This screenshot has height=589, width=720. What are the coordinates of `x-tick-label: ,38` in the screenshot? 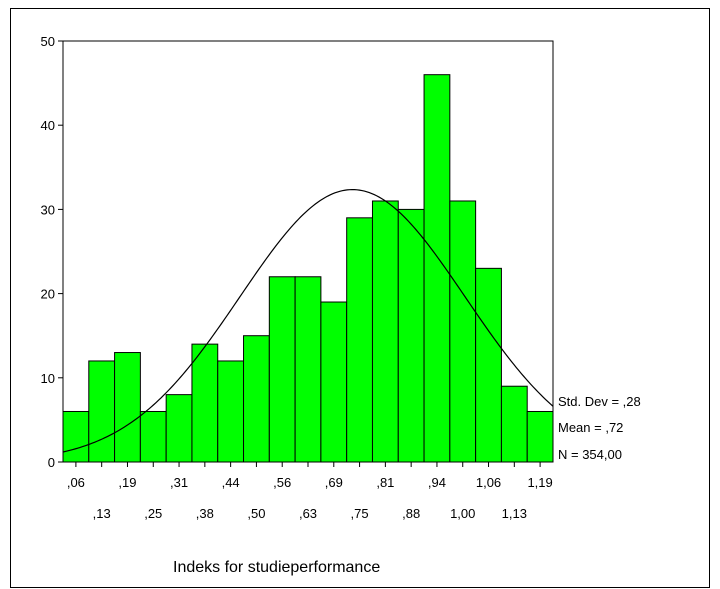 It's located at (205, 513).